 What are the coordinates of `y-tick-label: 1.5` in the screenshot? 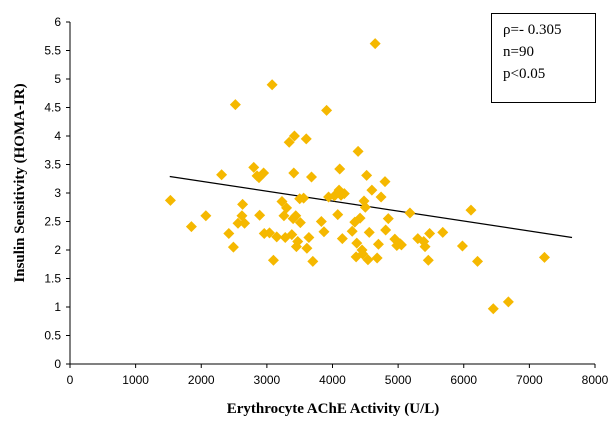 It's located at (52, 279).